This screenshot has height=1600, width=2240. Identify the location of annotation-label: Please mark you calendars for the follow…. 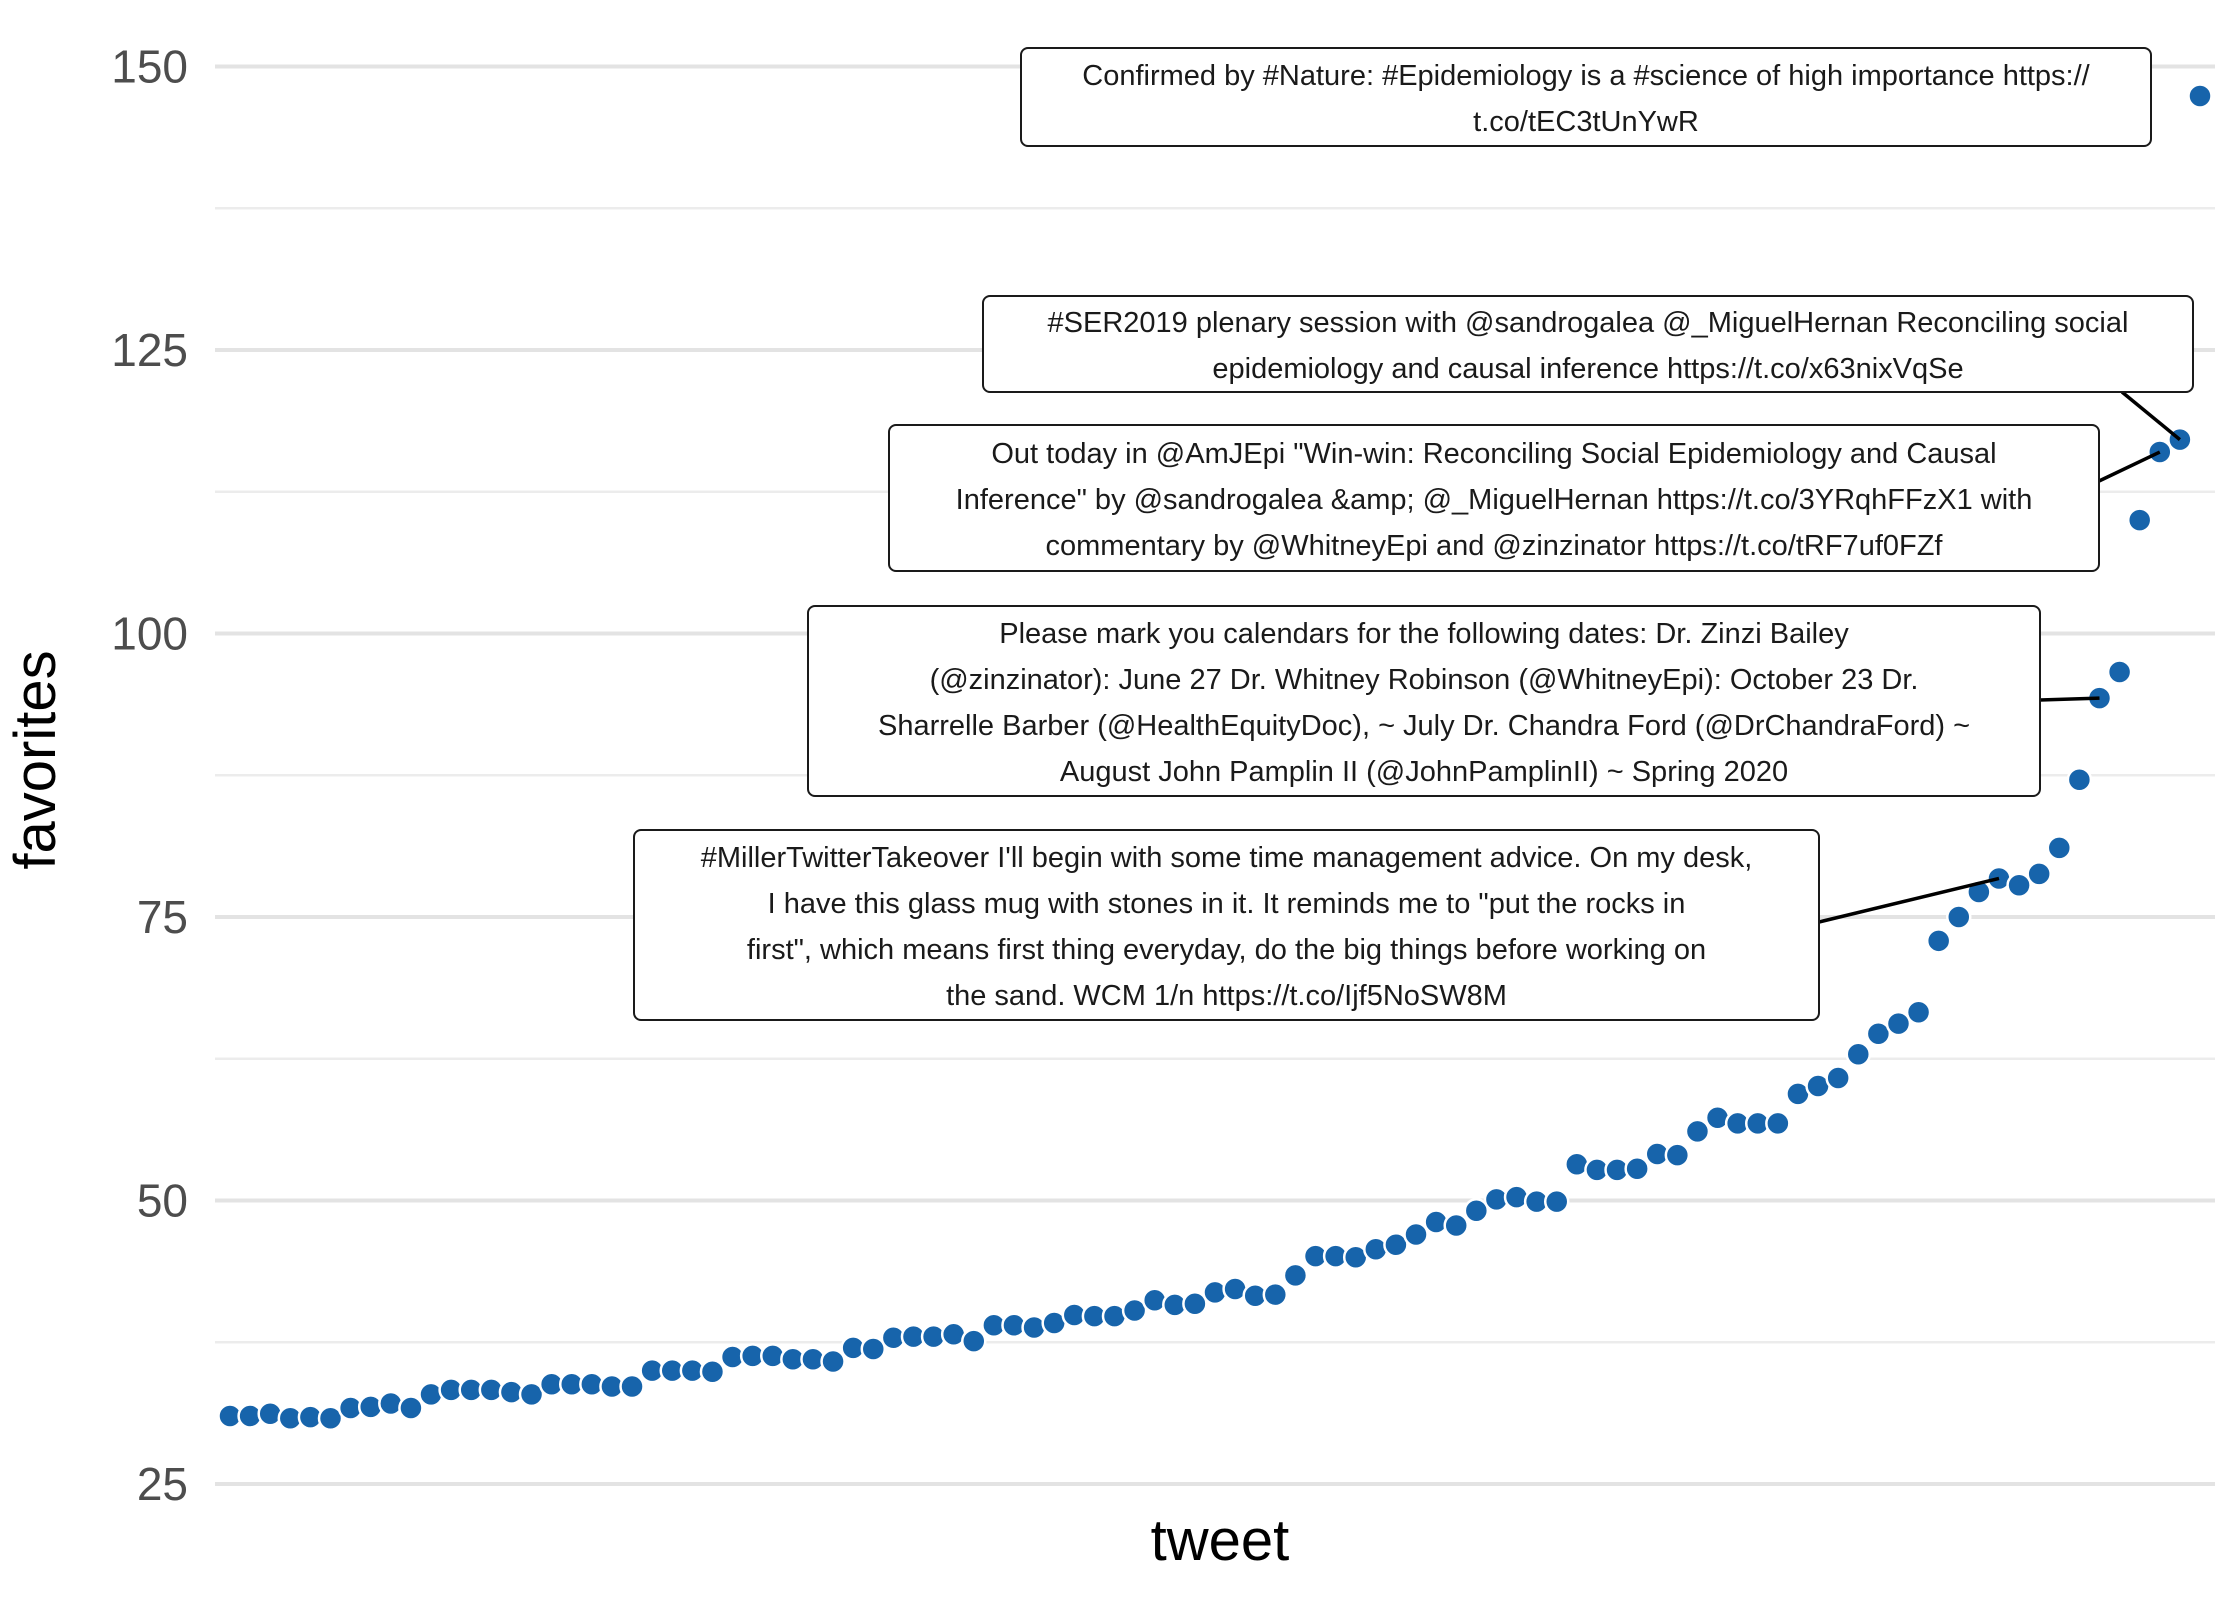
(1453, 701).